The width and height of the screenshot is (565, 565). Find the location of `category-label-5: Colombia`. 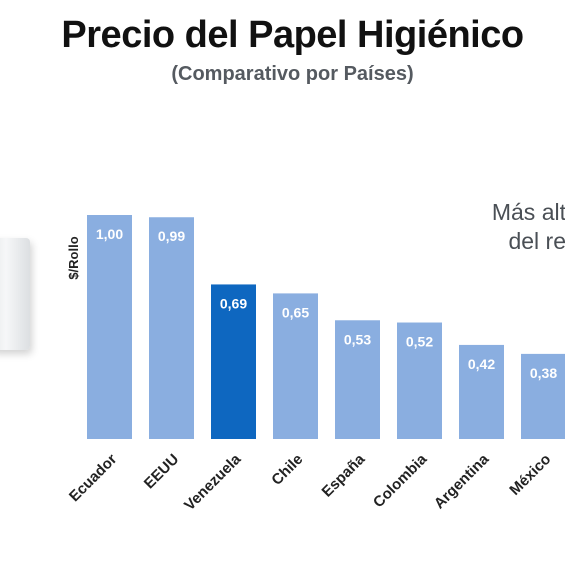

category-label-5: Colombia is located at coordinates (400, 480).